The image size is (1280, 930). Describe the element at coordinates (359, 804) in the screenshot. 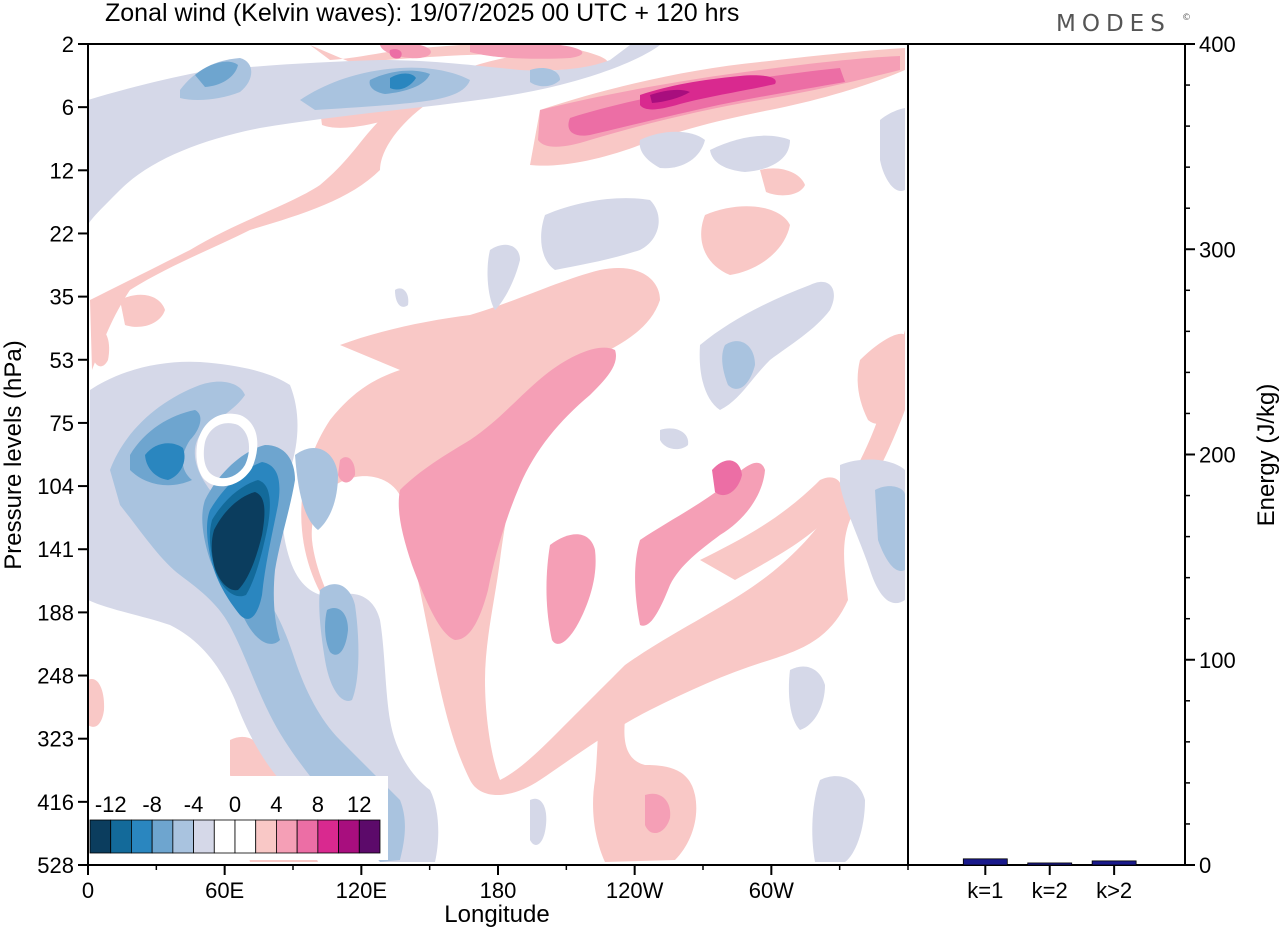

I see `colorbar-label: 12` at that location.